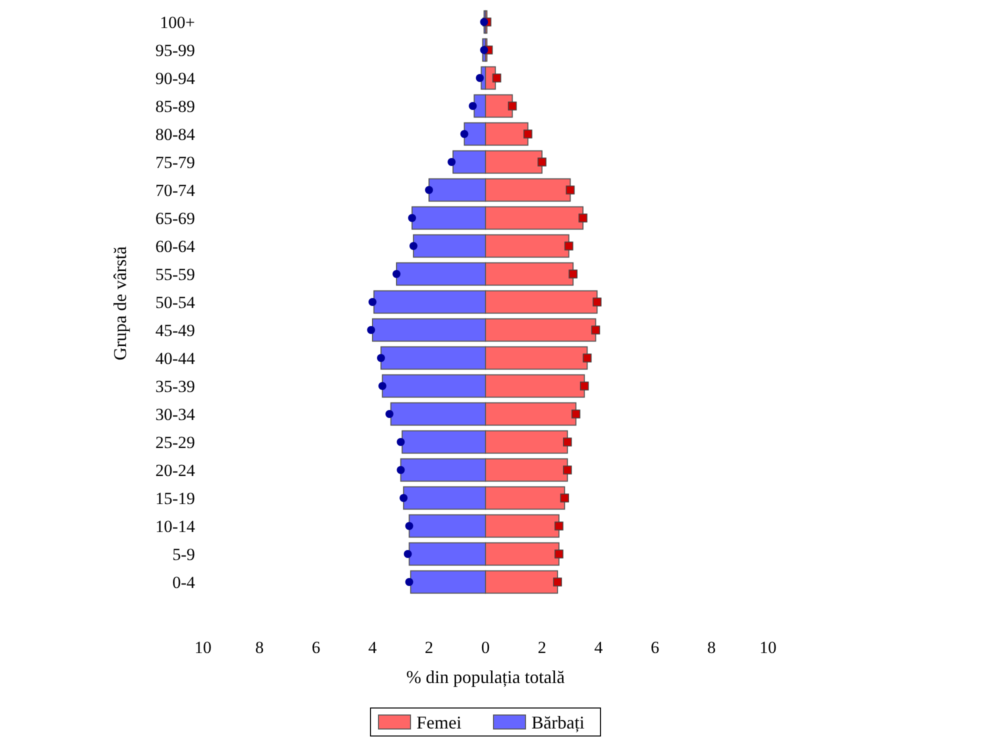  I want to click on y-tick-label: 100+, so click(177, 22).